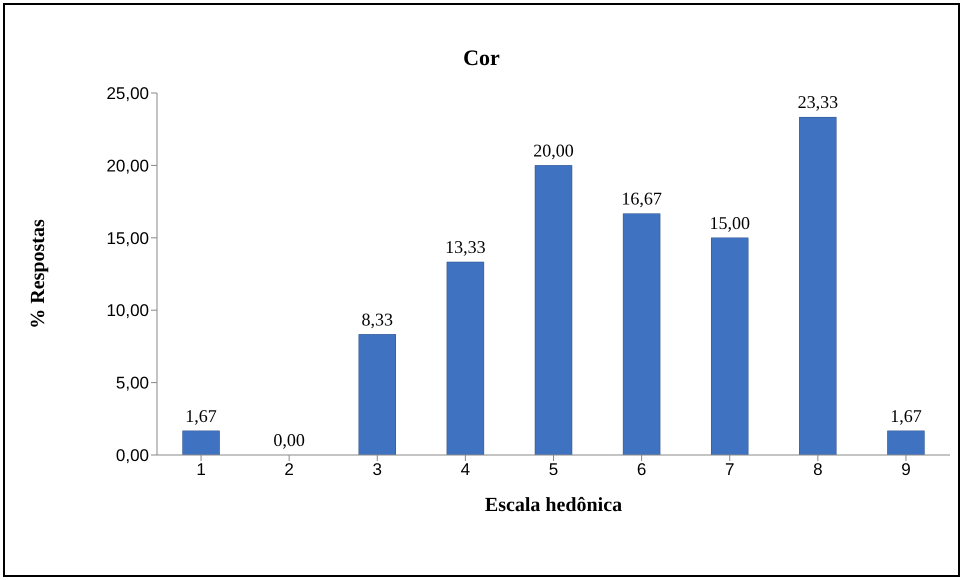 The height and width of the screenshot is (580, 963). Describe the element at coordinates (641, 470) in the screenshot. I see `x-tick-label: 6` at that location.